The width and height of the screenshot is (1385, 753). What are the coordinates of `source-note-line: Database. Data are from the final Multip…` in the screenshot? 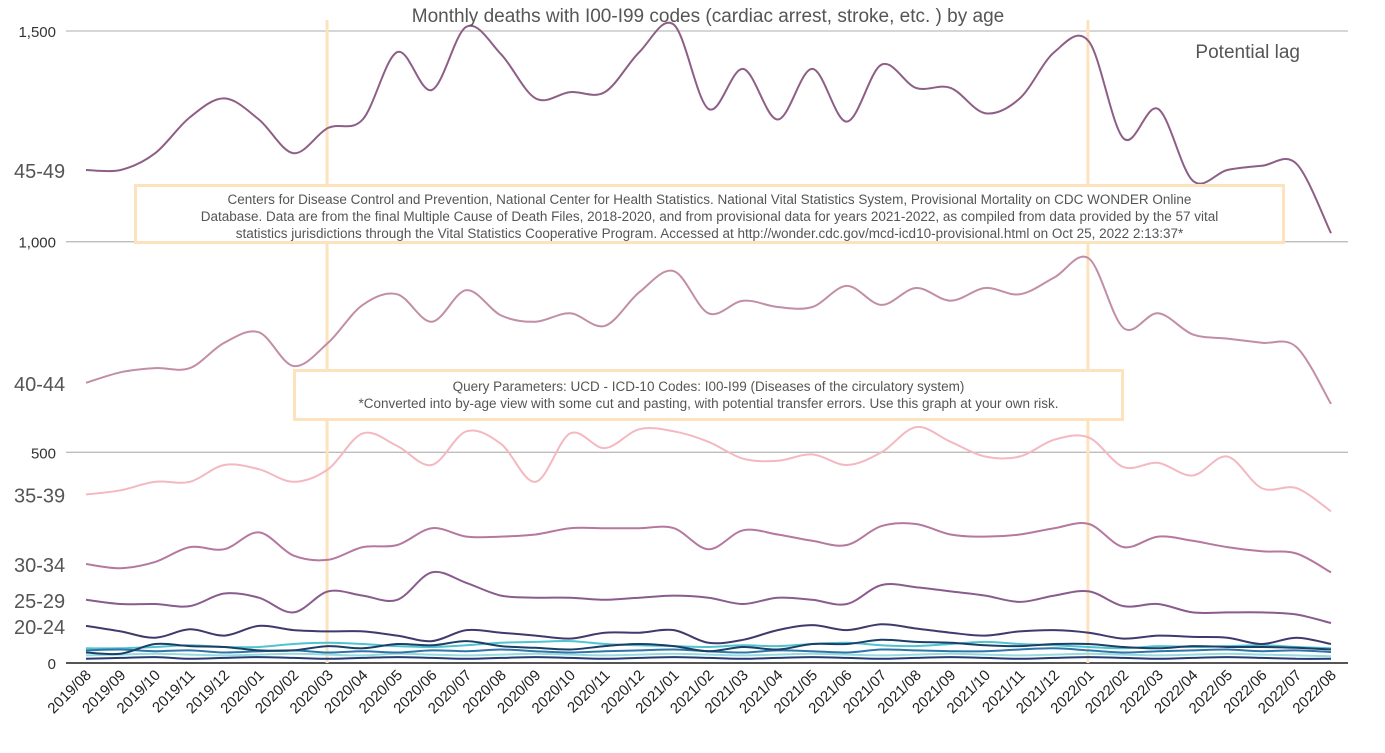 It's located at (709, 216).